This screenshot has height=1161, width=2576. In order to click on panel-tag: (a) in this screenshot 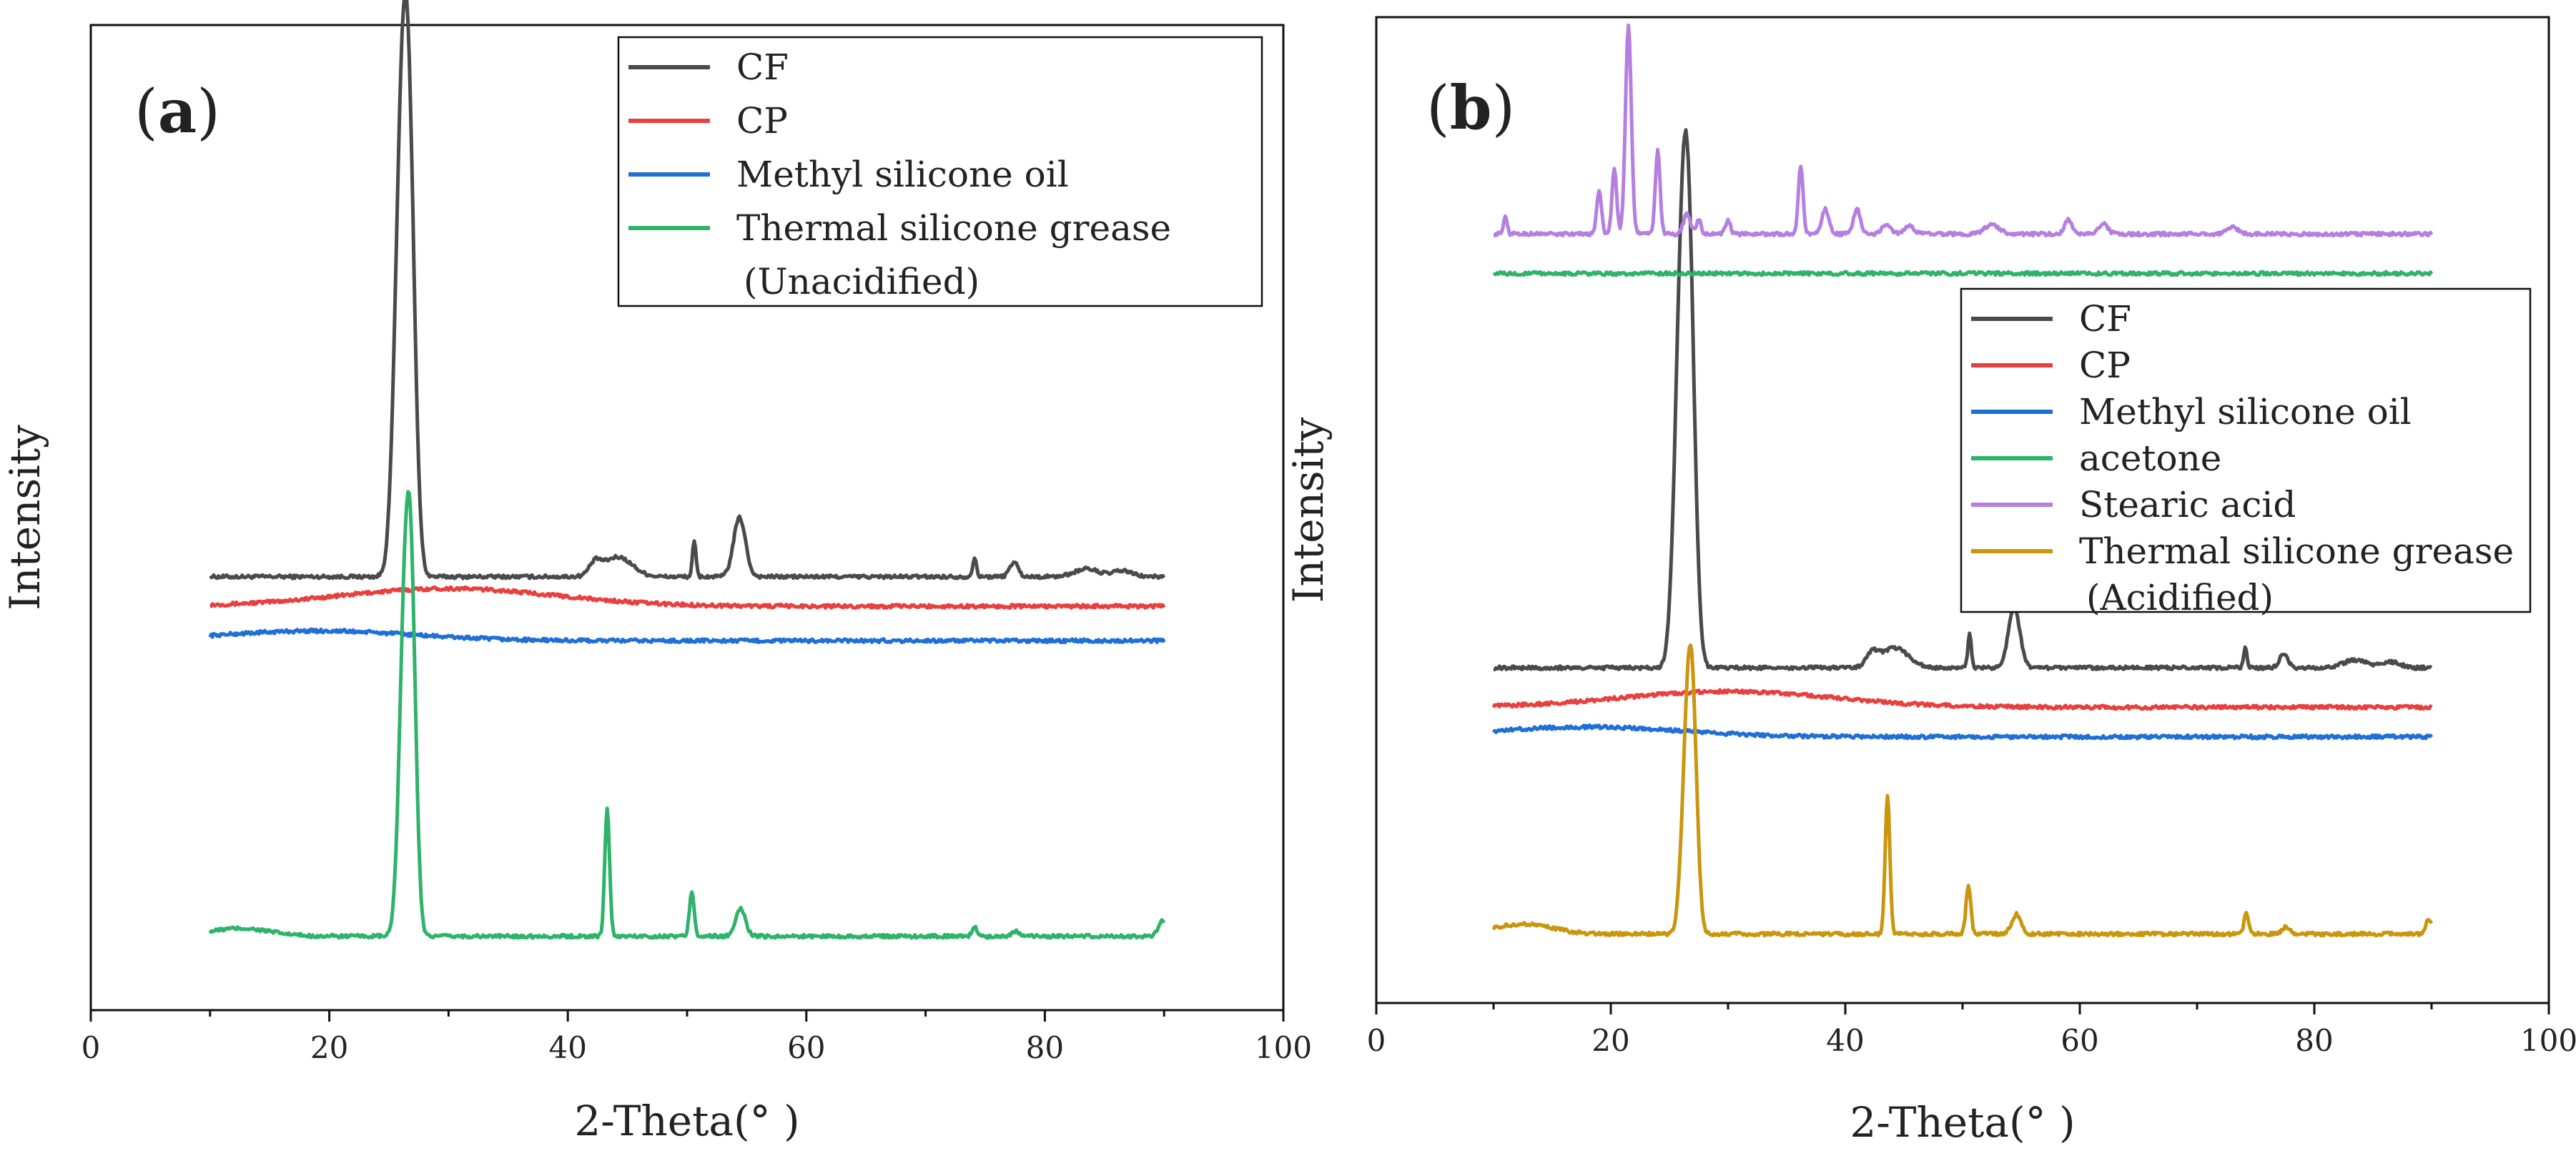, I will do `click(177, 111)`.